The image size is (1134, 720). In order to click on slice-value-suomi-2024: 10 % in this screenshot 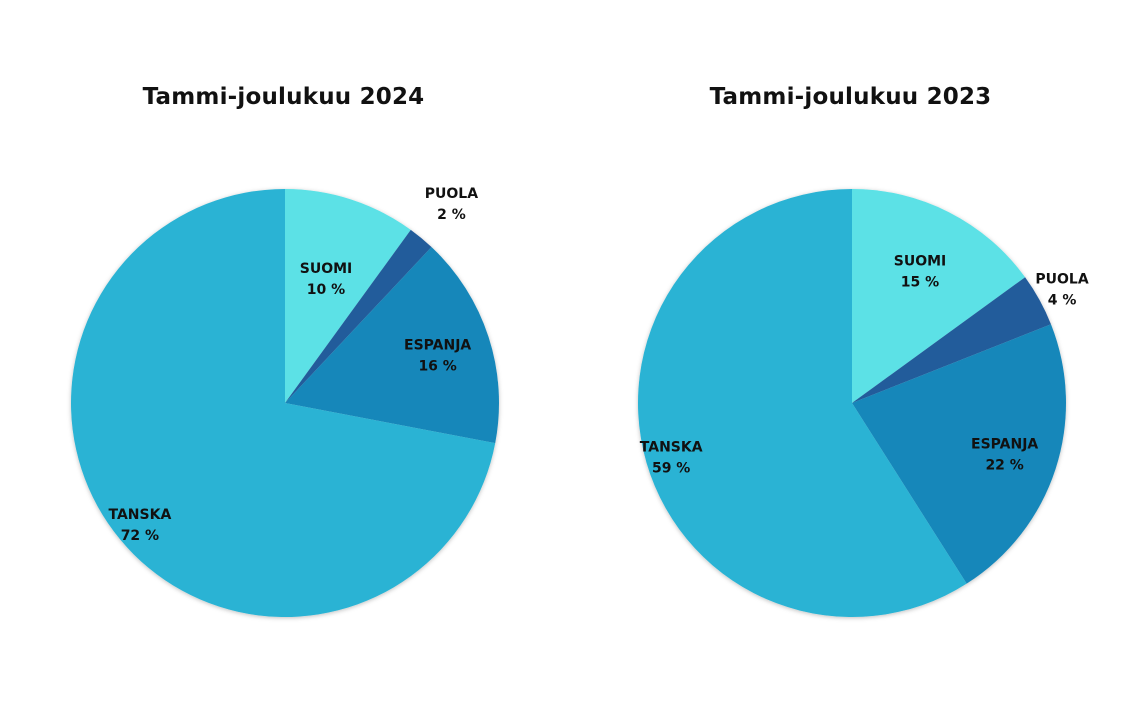, I will do `click(326, 290)`.